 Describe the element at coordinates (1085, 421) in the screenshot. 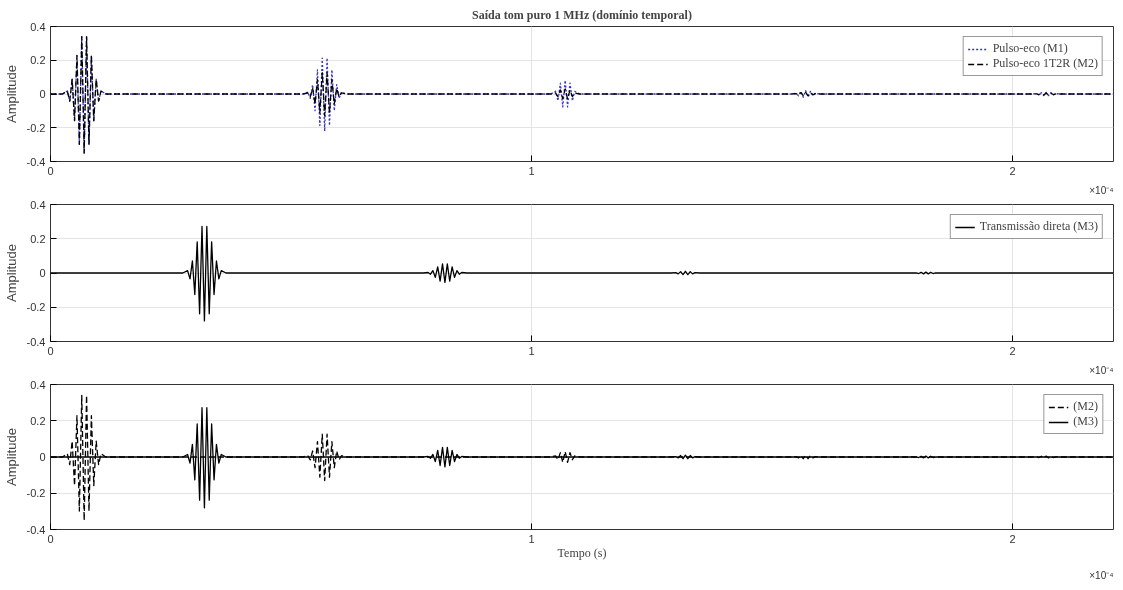

I see `legend-label: (M3)` at that location.